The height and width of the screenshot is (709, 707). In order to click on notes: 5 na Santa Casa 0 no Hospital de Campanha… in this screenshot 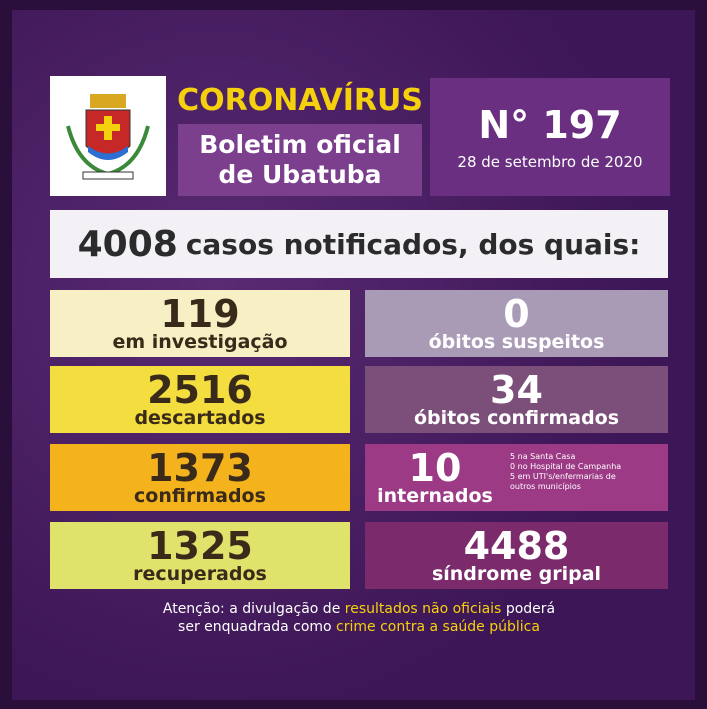, I will do `click(565, 472)`.